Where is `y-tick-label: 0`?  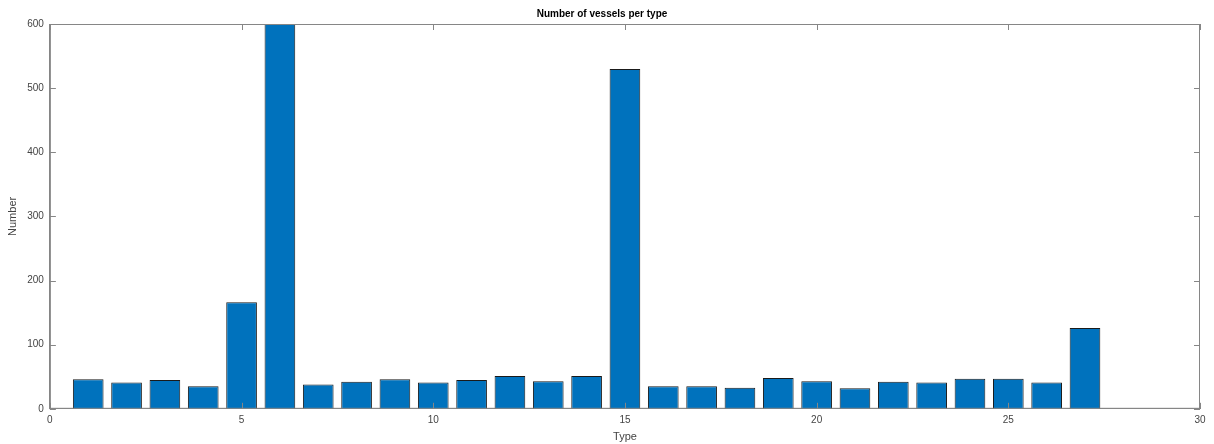 y-tick-label: 0 is located at coordinates (41, 408).